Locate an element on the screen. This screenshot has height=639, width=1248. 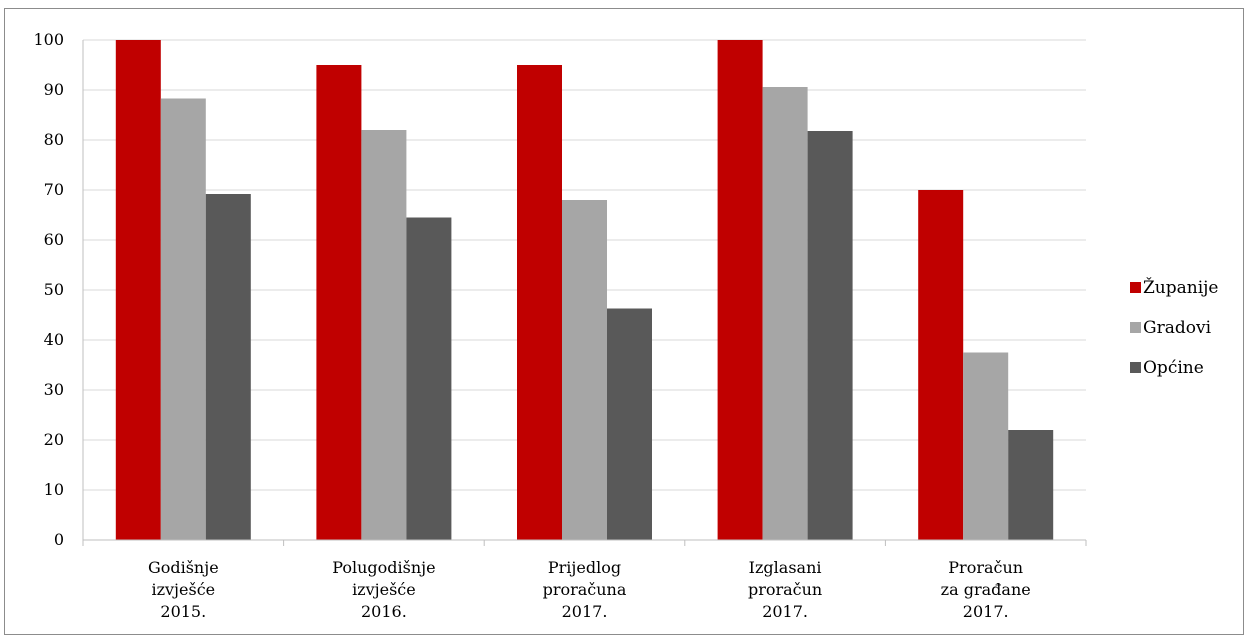
x-category-label-line: za građane is located at coordinates (986, 589).